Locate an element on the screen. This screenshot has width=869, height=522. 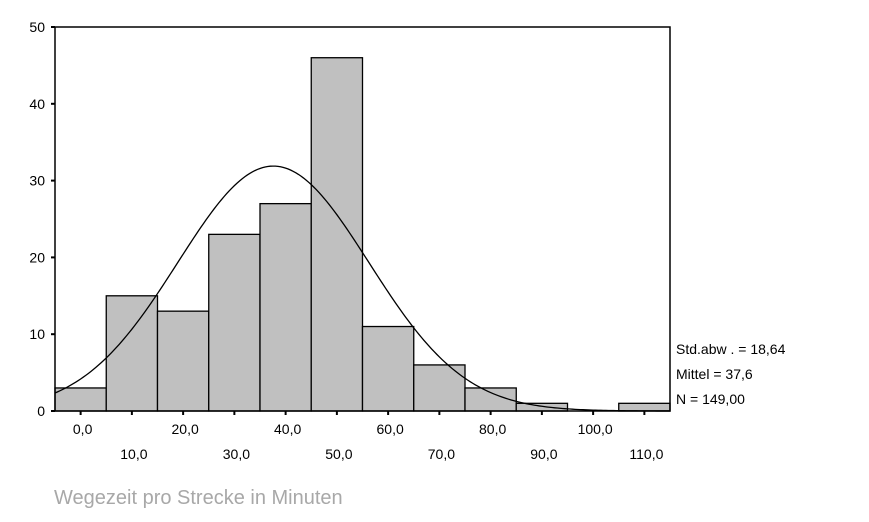
y-tick-label: 10 is located at coordinates (37, 334).